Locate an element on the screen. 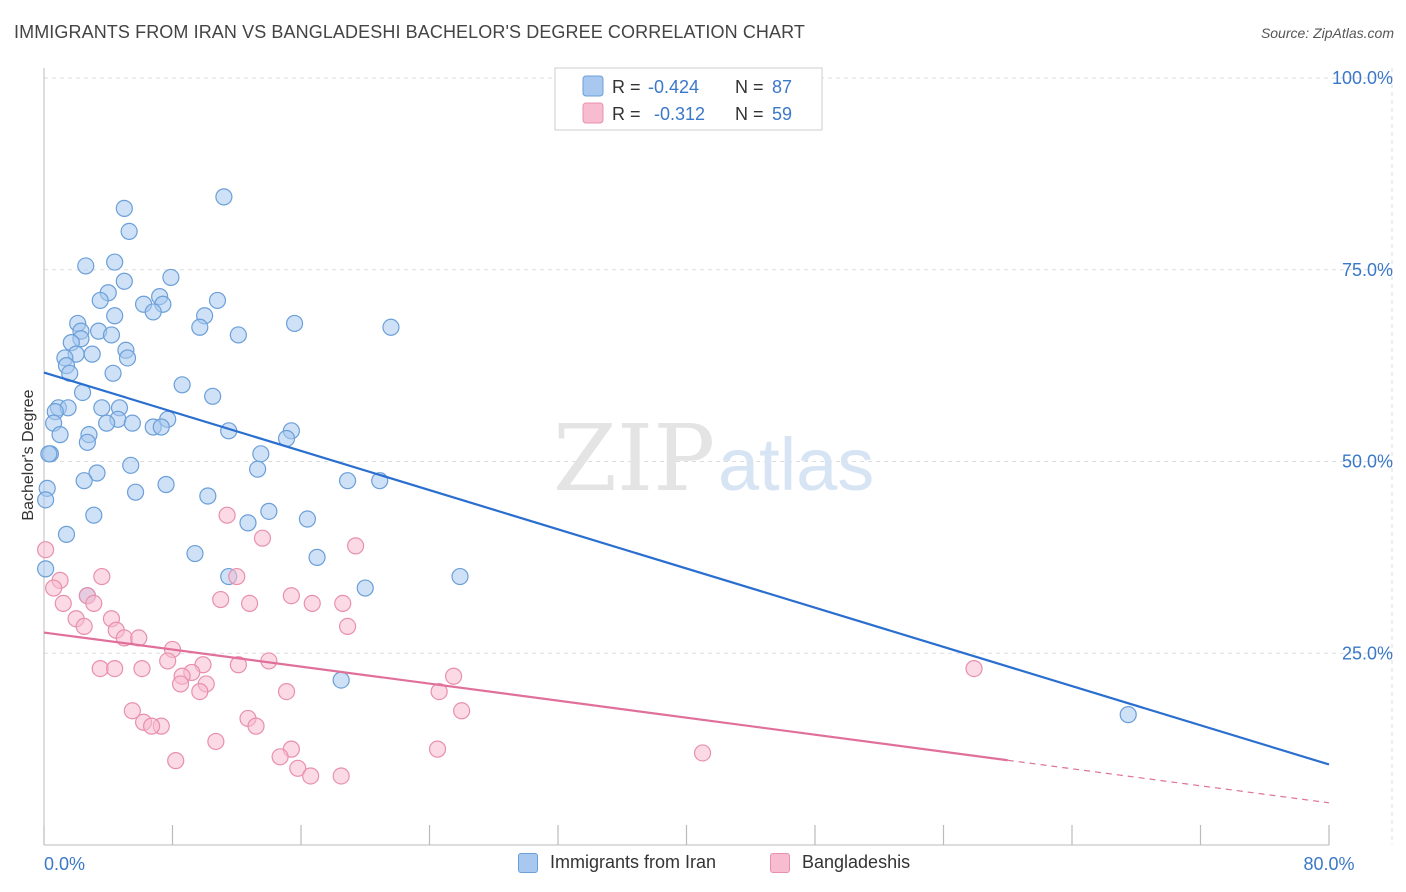  legend-n-value-iran: 87 is located at coordinates (782, 87).